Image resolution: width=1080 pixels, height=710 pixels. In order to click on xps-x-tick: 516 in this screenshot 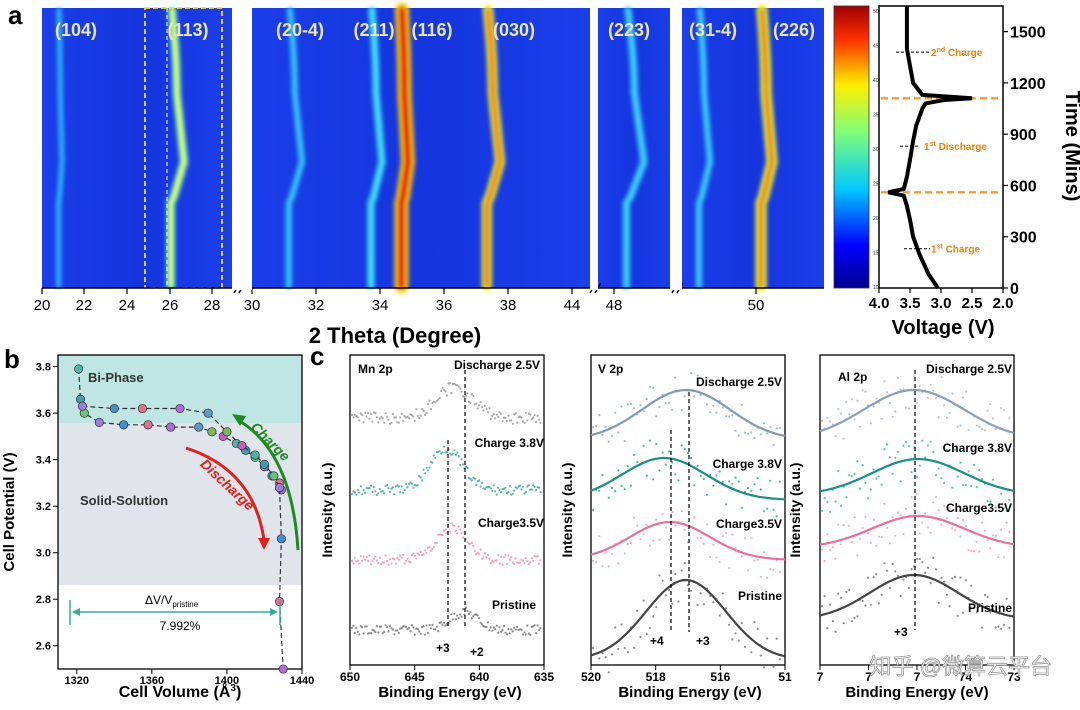, I will do `click(720, 677)`.